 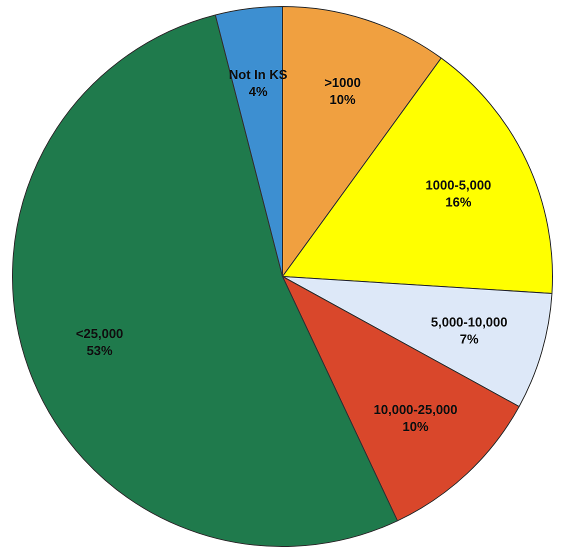 What do you see at coordinates (458, 202) in the screenshot?
I see `data-label: 16%` at bounding box center [458, 202].